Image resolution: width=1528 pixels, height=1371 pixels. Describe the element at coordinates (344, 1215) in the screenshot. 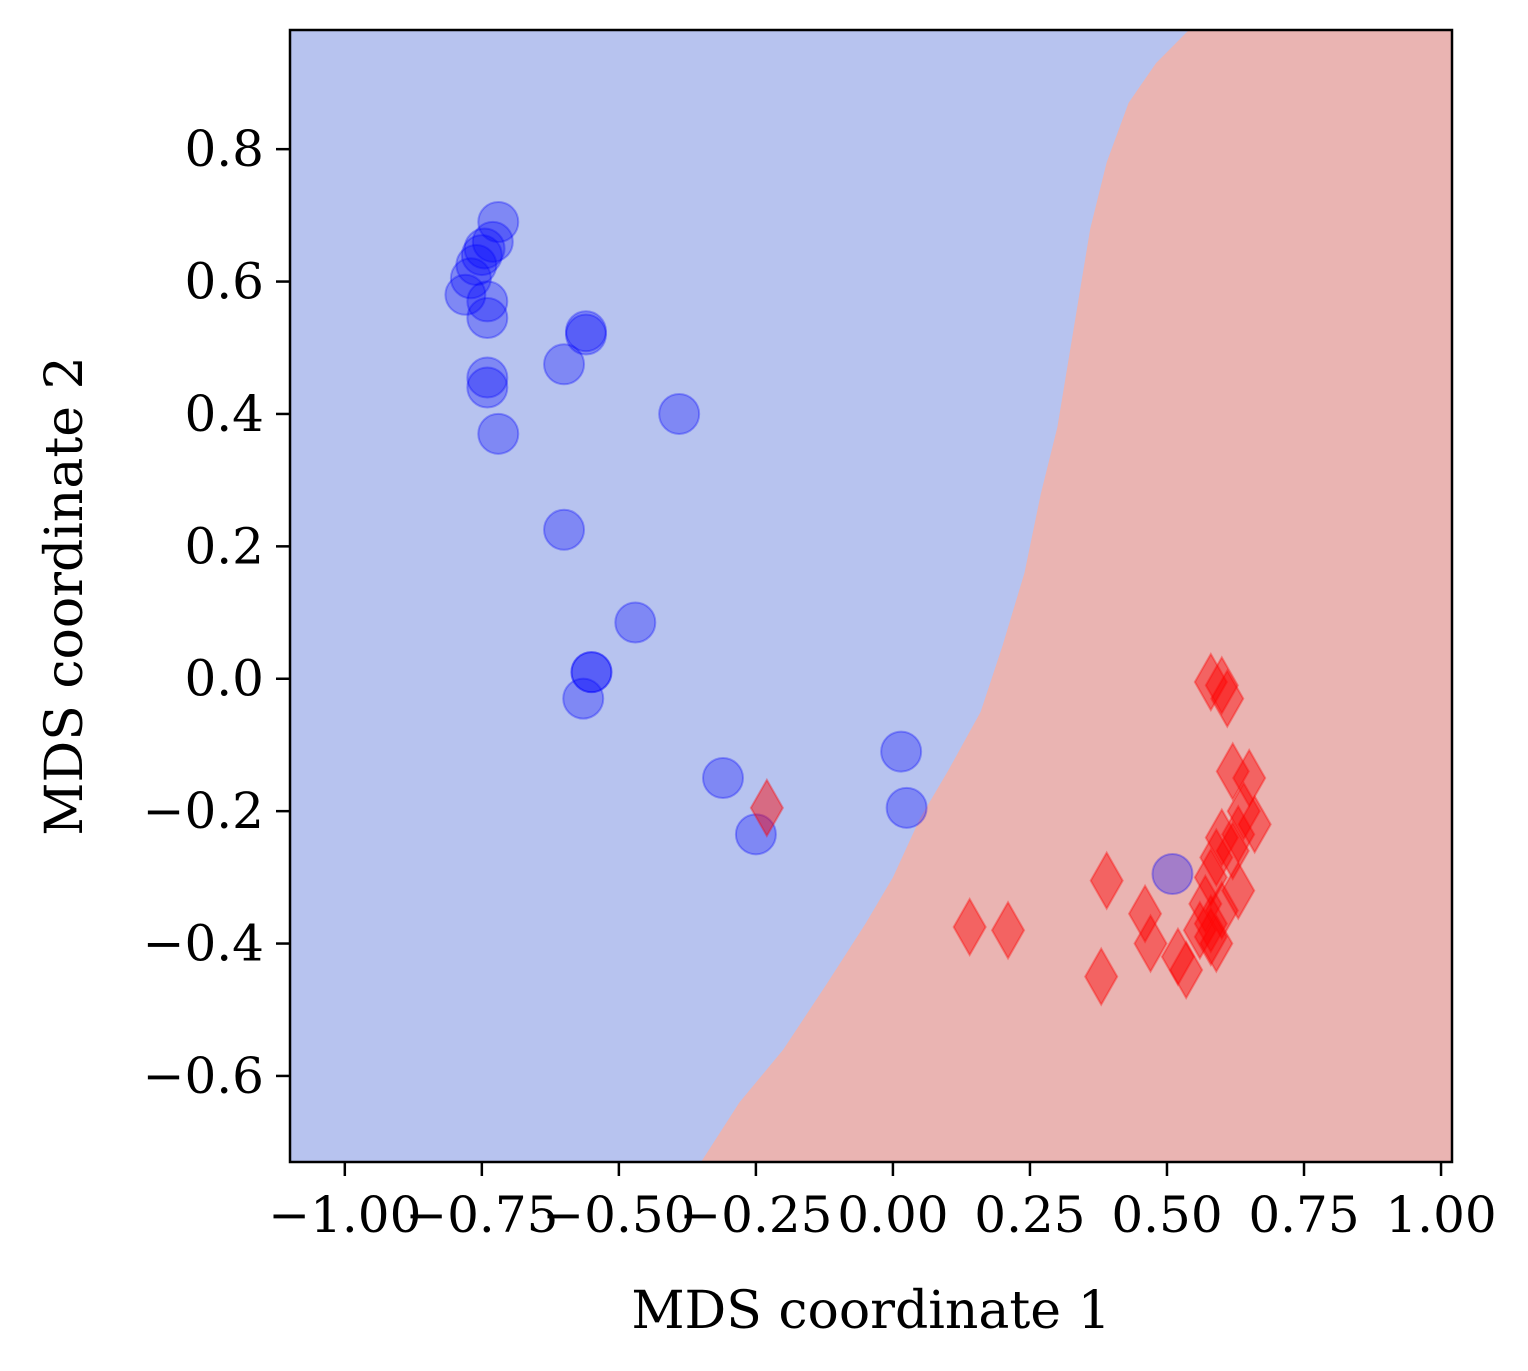

I see `x-tick-label: −1.00` at that location.